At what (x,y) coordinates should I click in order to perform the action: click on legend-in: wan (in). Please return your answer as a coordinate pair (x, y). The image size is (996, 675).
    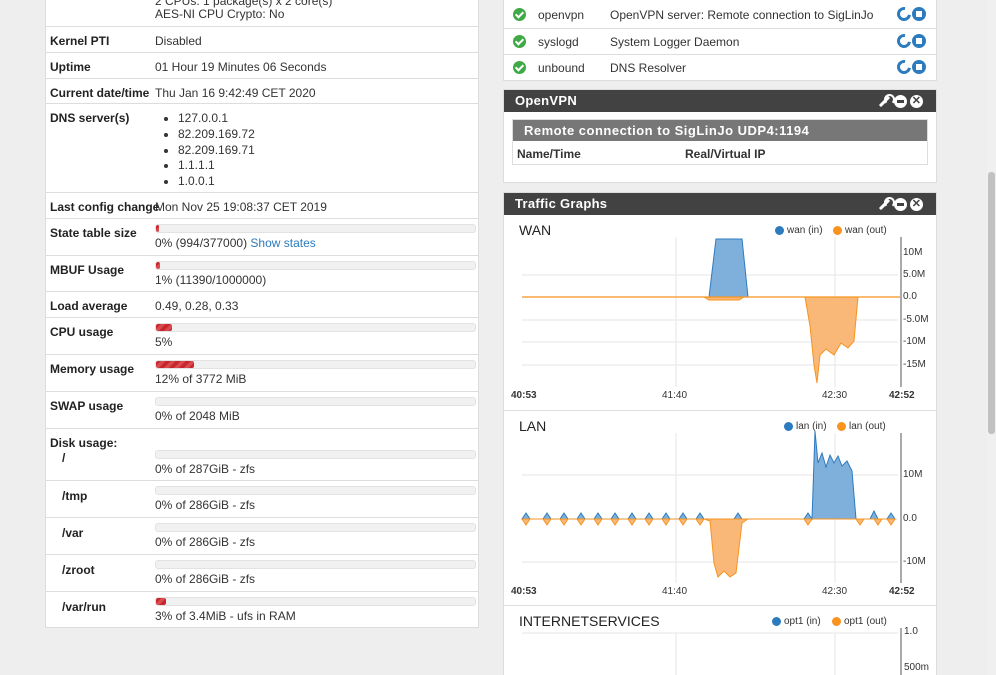
    Looking at the image, I should click on (799, 230).